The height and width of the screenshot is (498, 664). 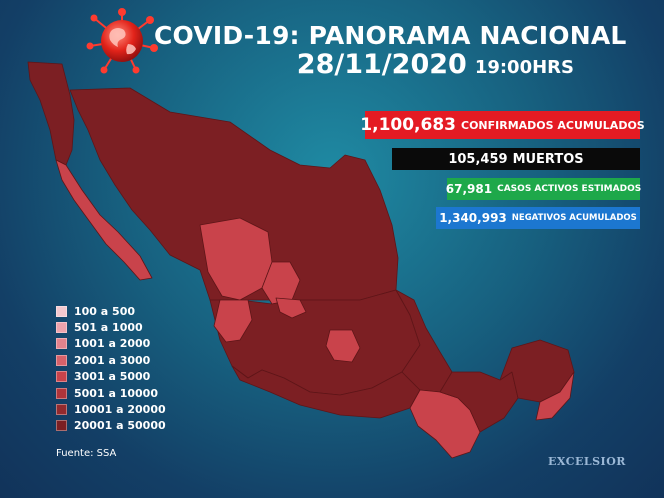 I want to click on region-baja-california, so click(x=51, y=113).